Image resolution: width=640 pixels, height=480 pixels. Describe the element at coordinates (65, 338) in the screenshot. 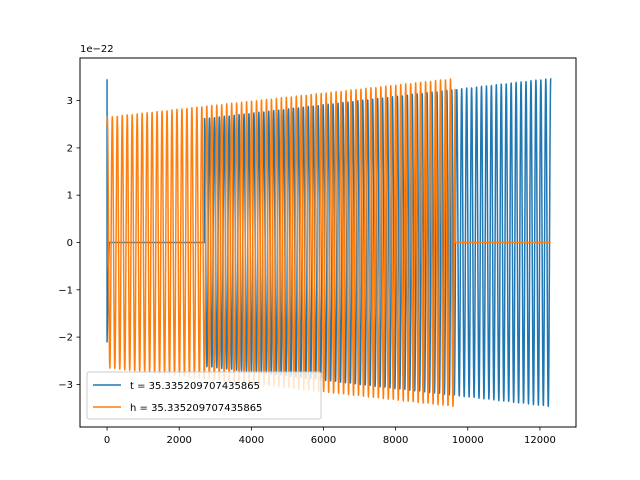

I see `y-tick-label: −2` at that location.